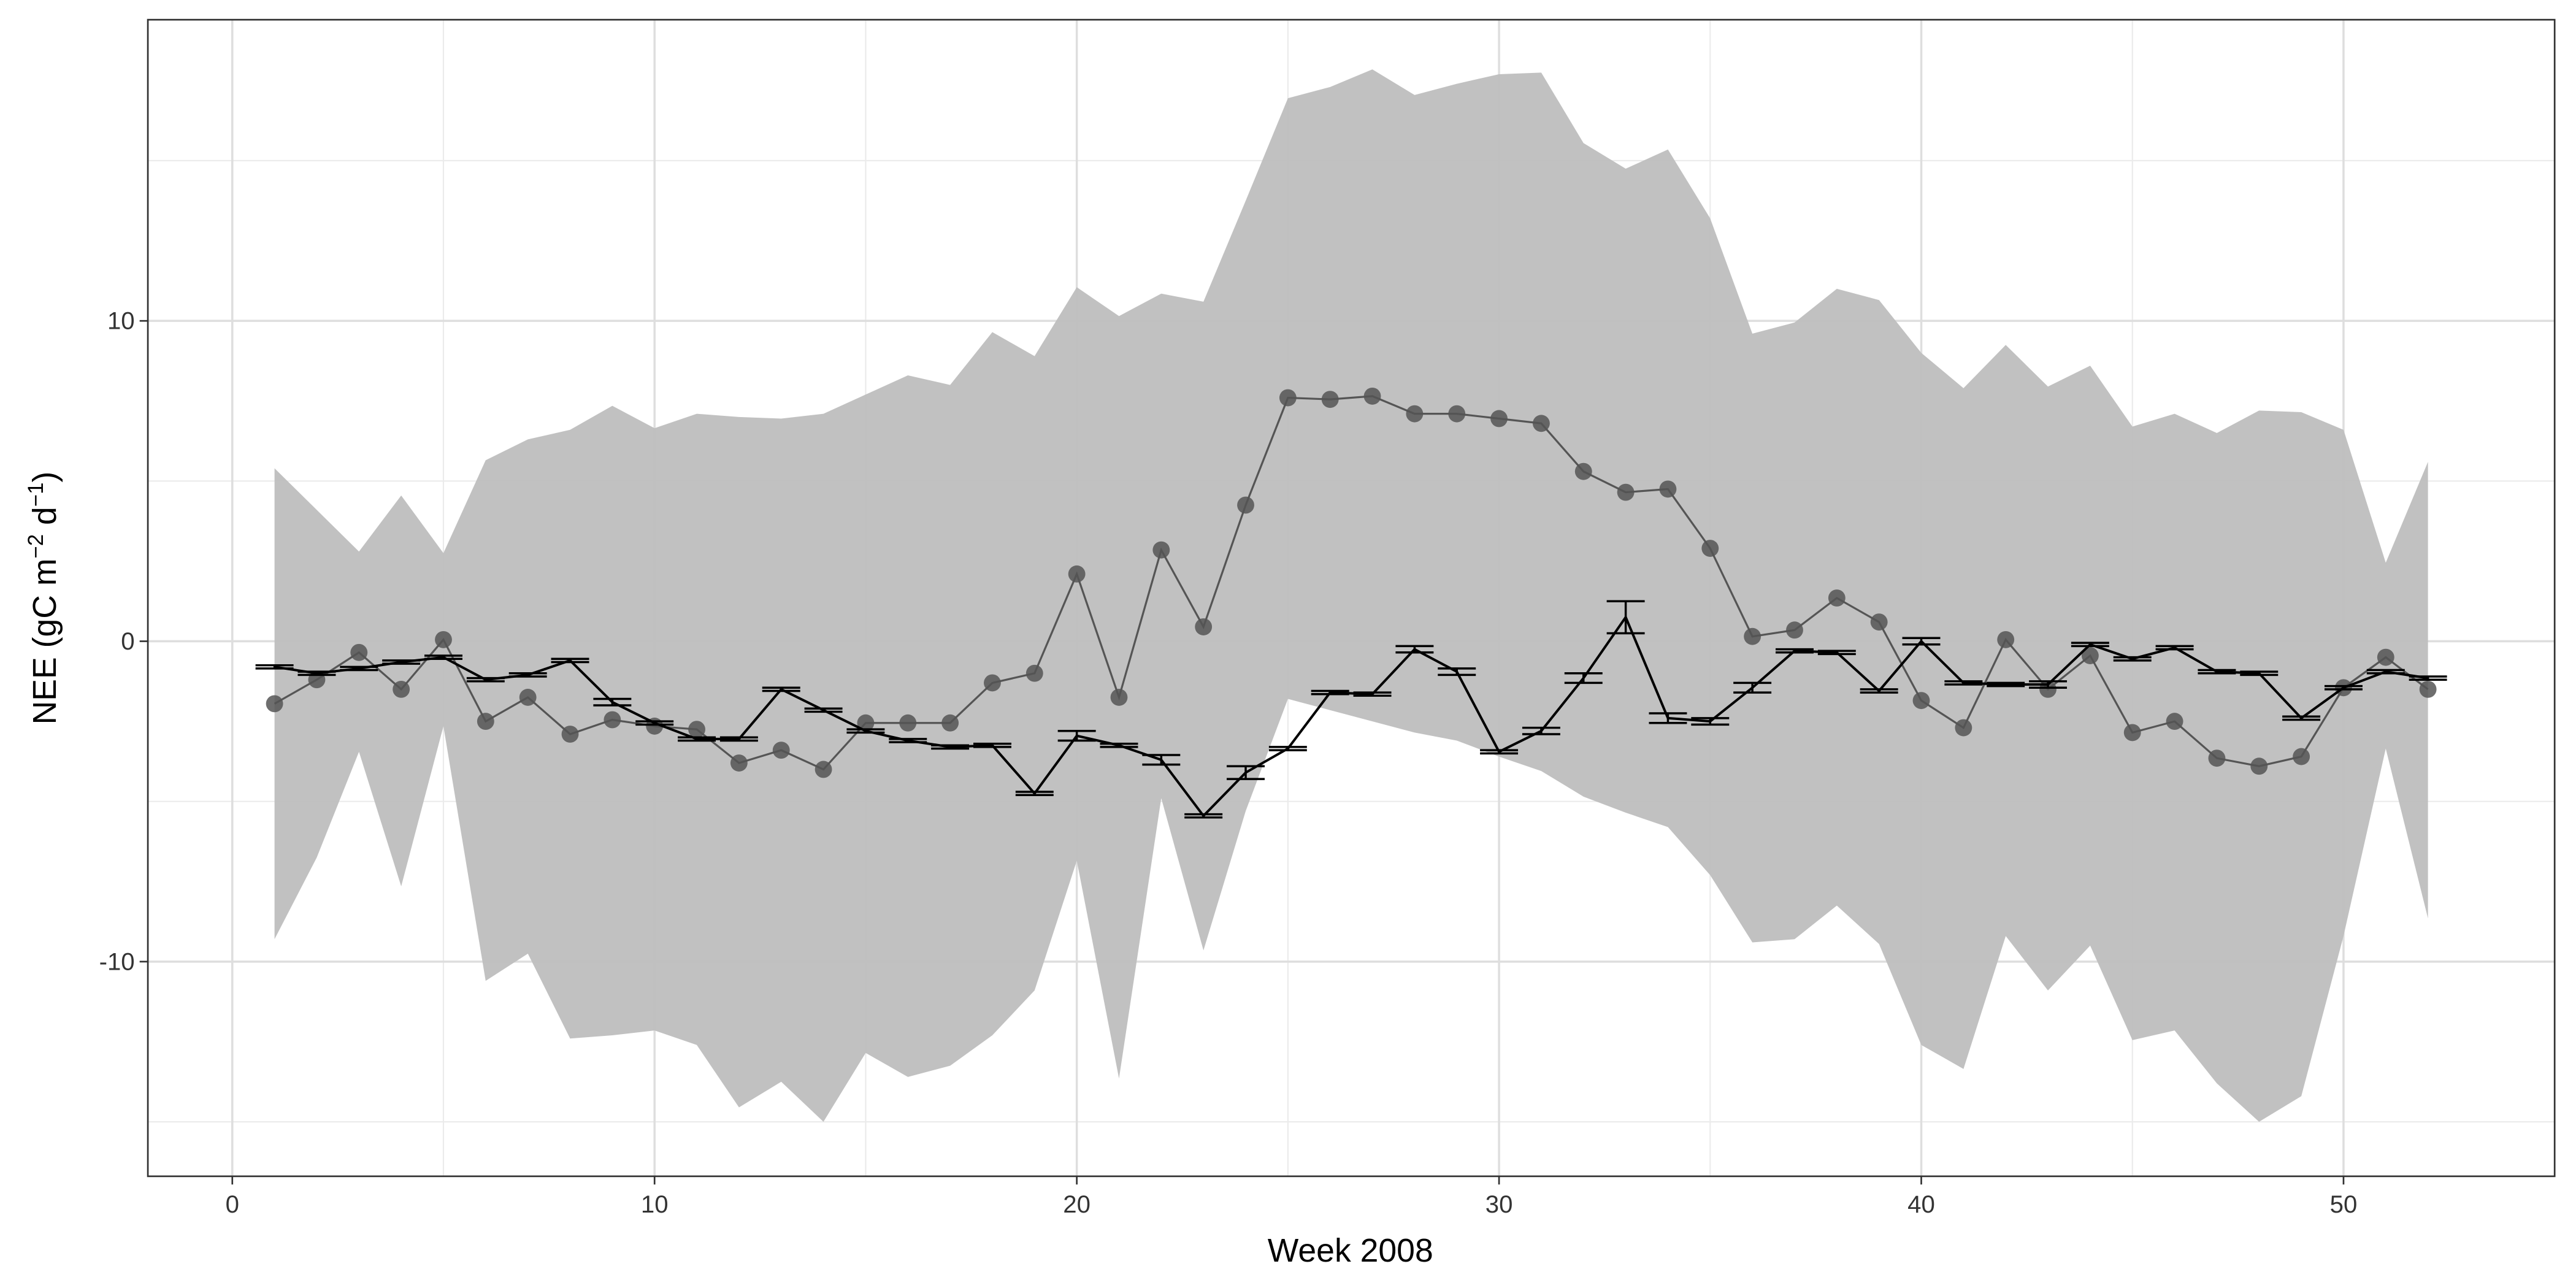 The image size is (2576, 1288). Describe the element at coordinates (45, 642) in the screenshot. I see `y-axis-title-part: NEE (gC m` at that location.